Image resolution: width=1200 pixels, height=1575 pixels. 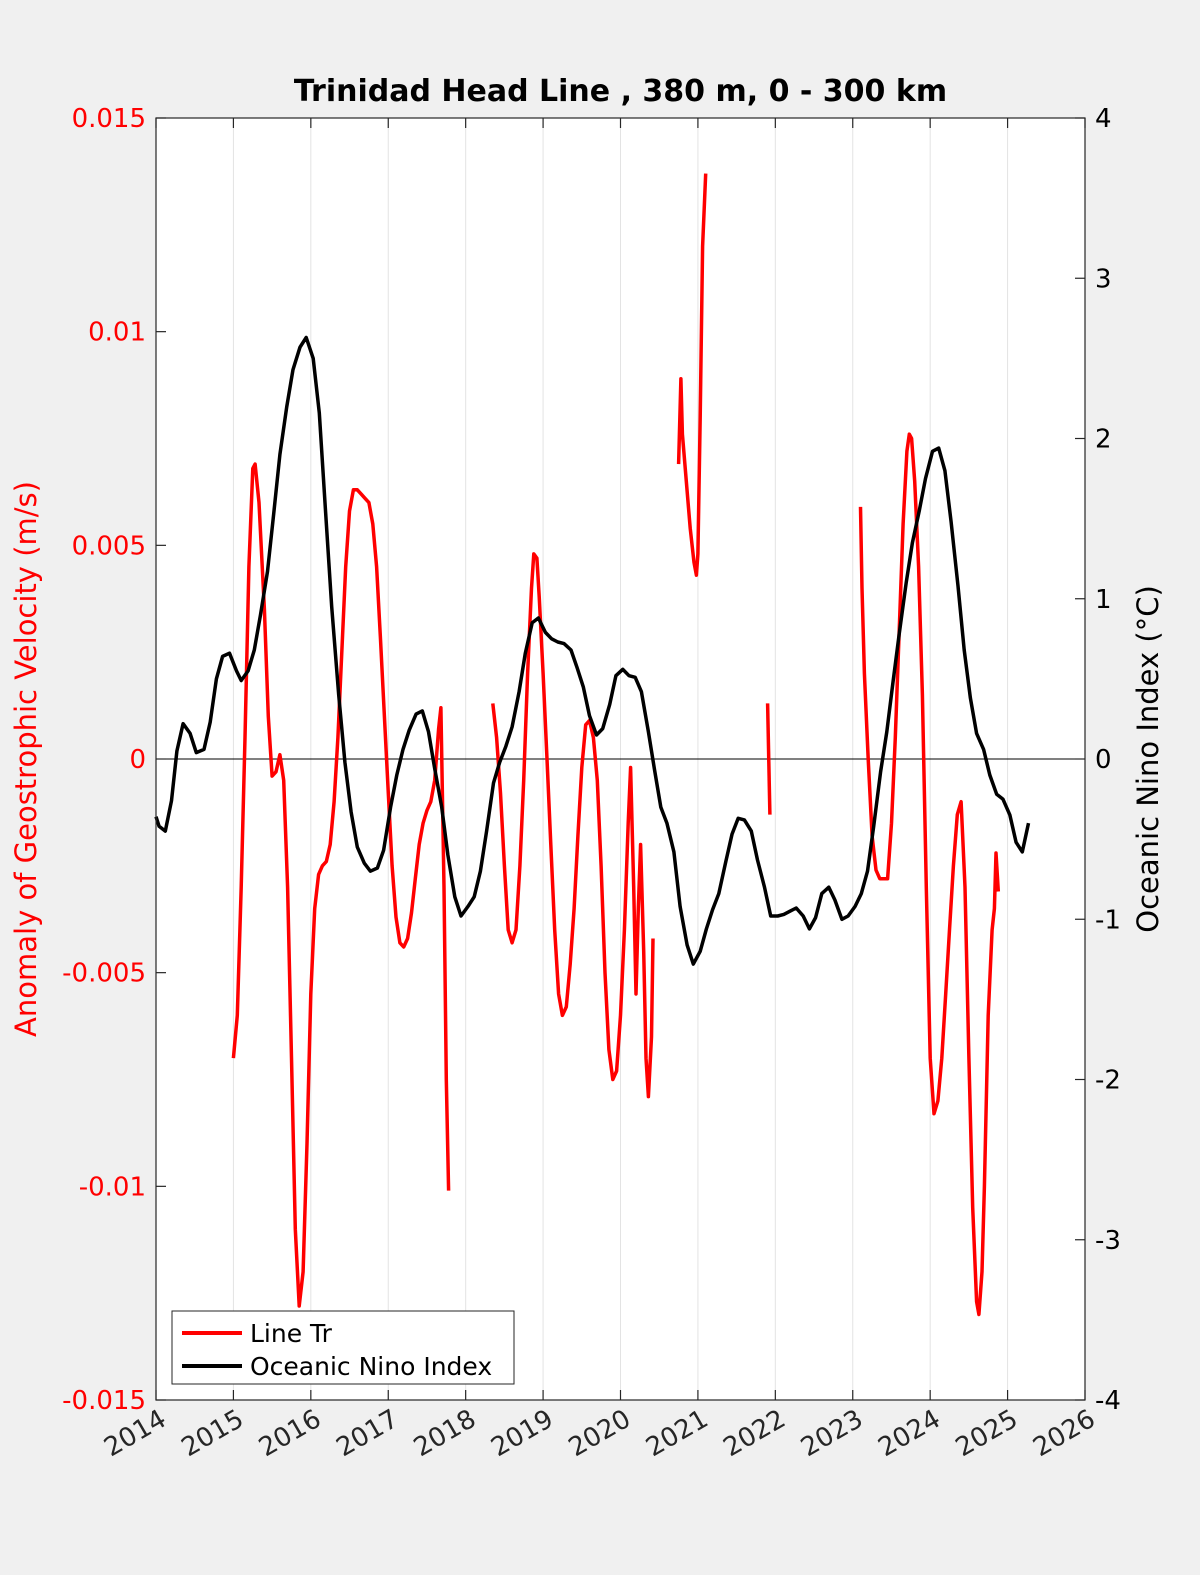 What do you see at coordinates (1108, 920) in the screenshot?
I see `y-right-tick-label--1: -1` at bounding box center [1108, 920].